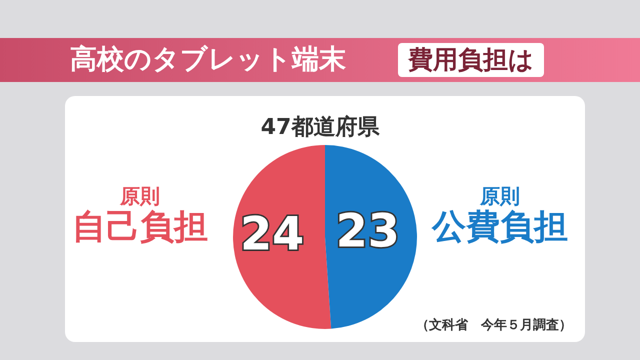  Describe the element at coordinates (368, 230) in the screenshot. I see `data-label: 23` at that location.